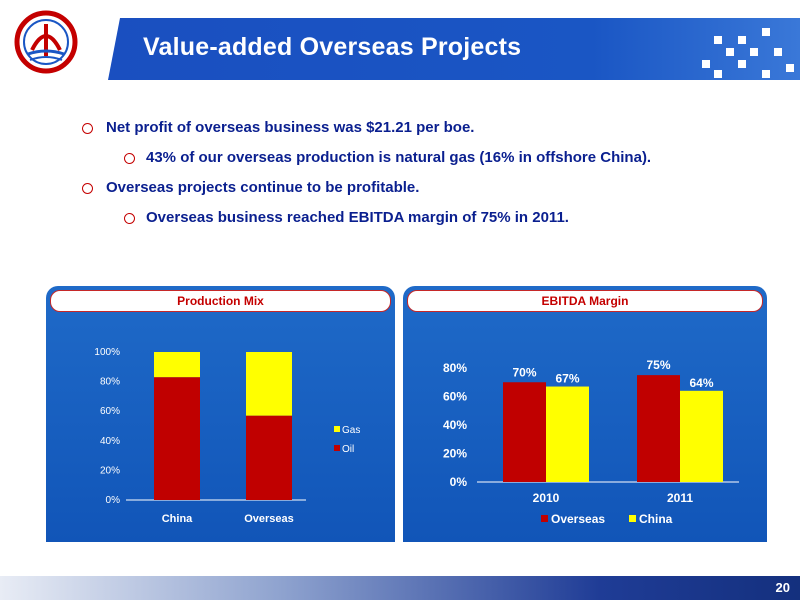 Image resolution: width=800 pixels, height=600 pixels. What do you see at coordinates (701, 436) in the screenshot?
I see `bar-china-2011` at bounding box center [701, 436].